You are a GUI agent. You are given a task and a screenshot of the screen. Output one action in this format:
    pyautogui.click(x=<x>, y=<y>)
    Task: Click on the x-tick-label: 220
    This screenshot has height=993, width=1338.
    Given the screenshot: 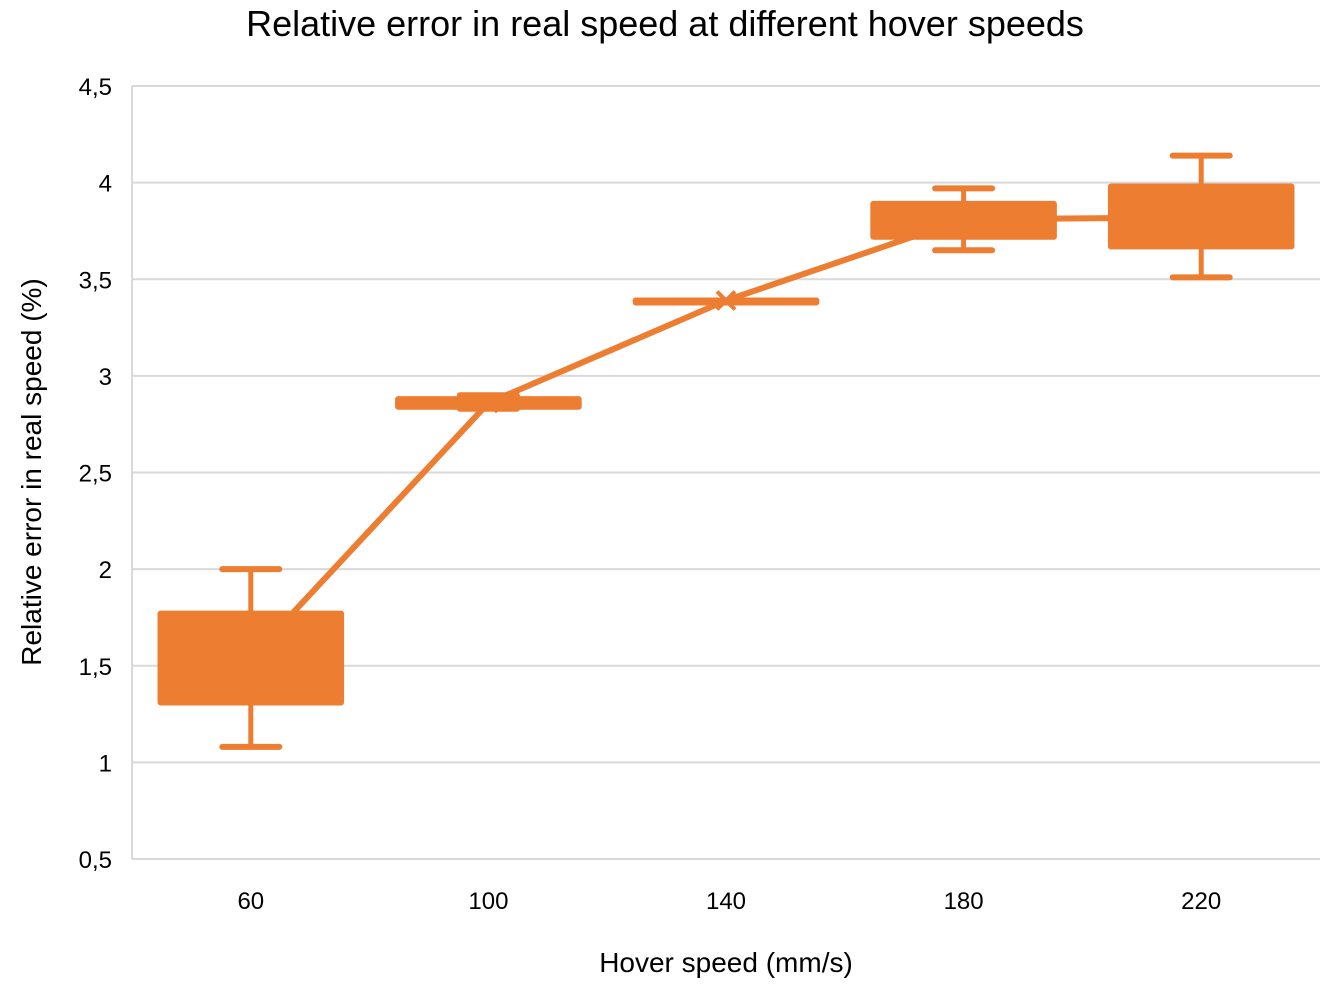 What is the action you would take?
    pyautogui.click(x=1201, y=901)
    